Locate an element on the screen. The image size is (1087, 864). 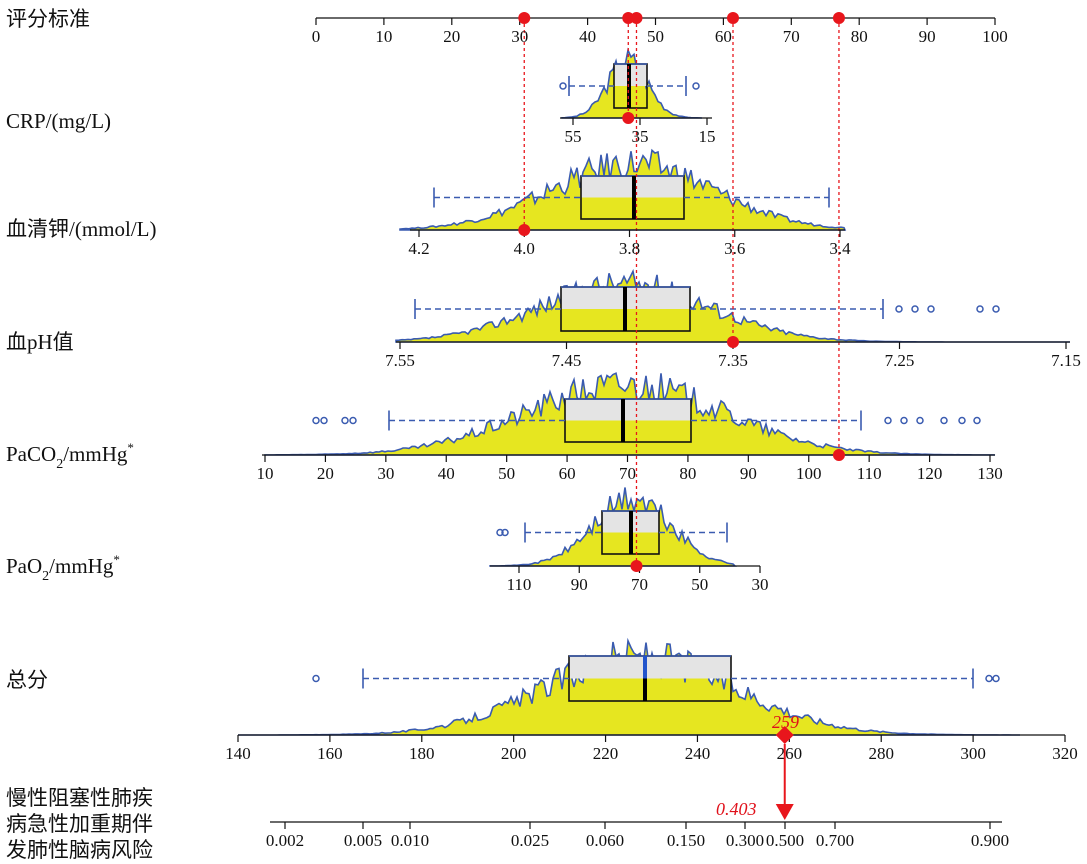
tick-label-paco2-6: 70 is located at coordinates (627, 473).